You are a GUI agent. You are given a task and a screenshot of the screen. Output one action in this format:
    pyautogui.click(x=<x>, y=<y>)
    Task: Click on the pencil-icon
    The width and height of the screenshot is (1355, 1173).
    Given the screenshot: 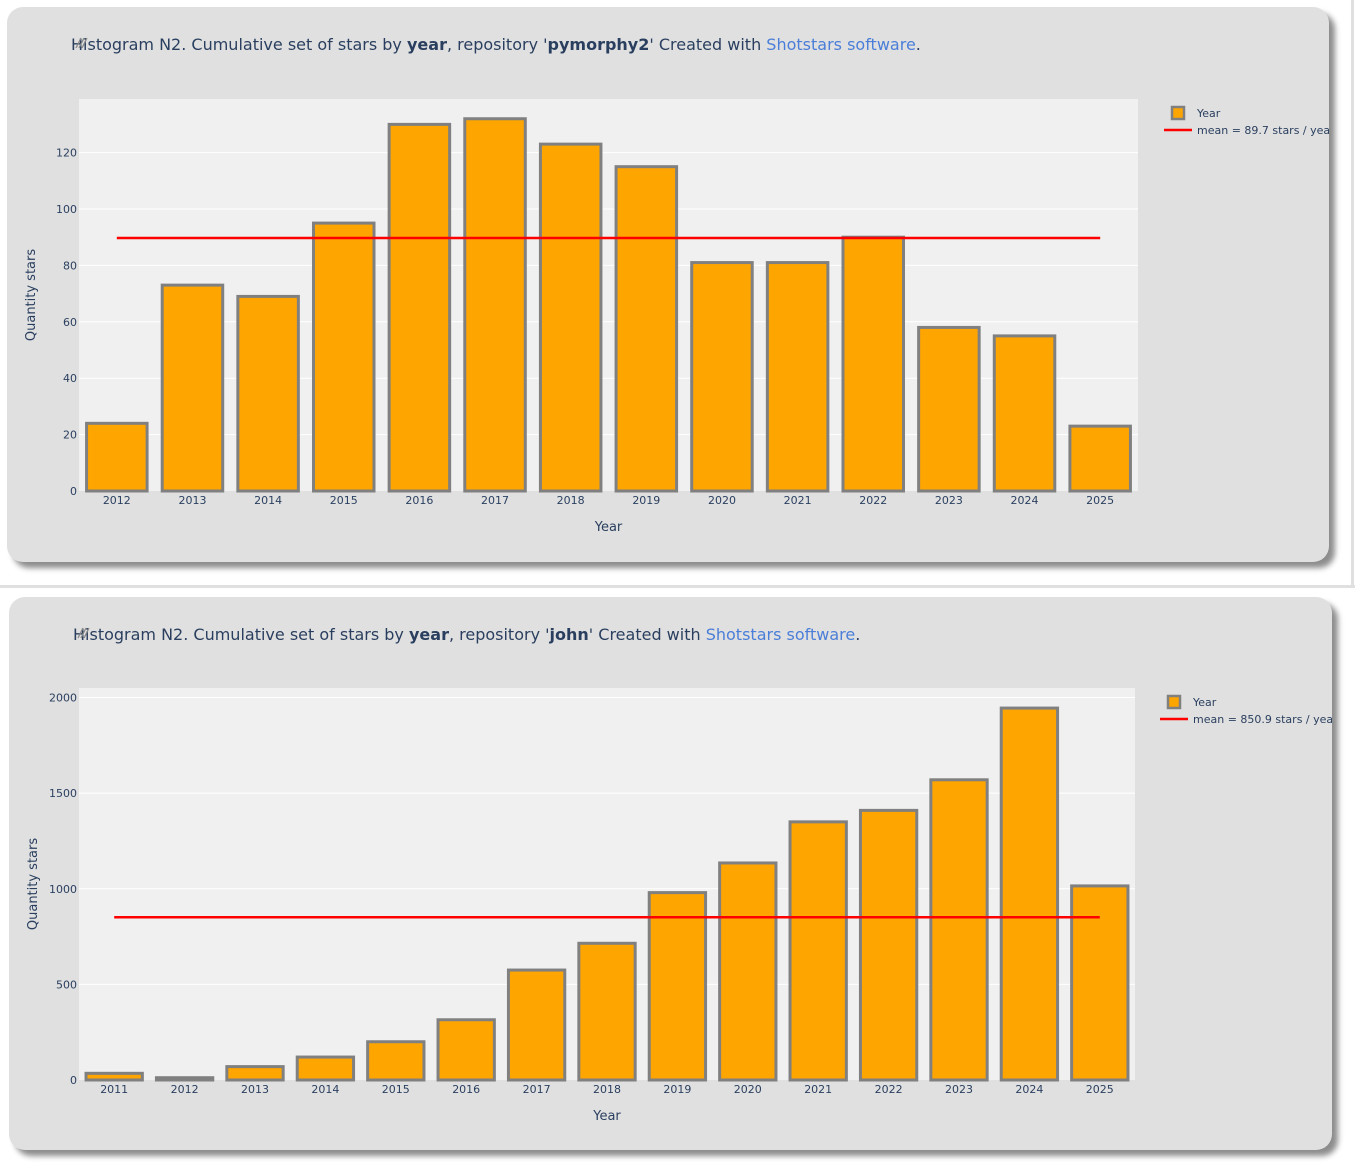 What is the action you would take?
    pyautogui.click(x=83, y=633)
    